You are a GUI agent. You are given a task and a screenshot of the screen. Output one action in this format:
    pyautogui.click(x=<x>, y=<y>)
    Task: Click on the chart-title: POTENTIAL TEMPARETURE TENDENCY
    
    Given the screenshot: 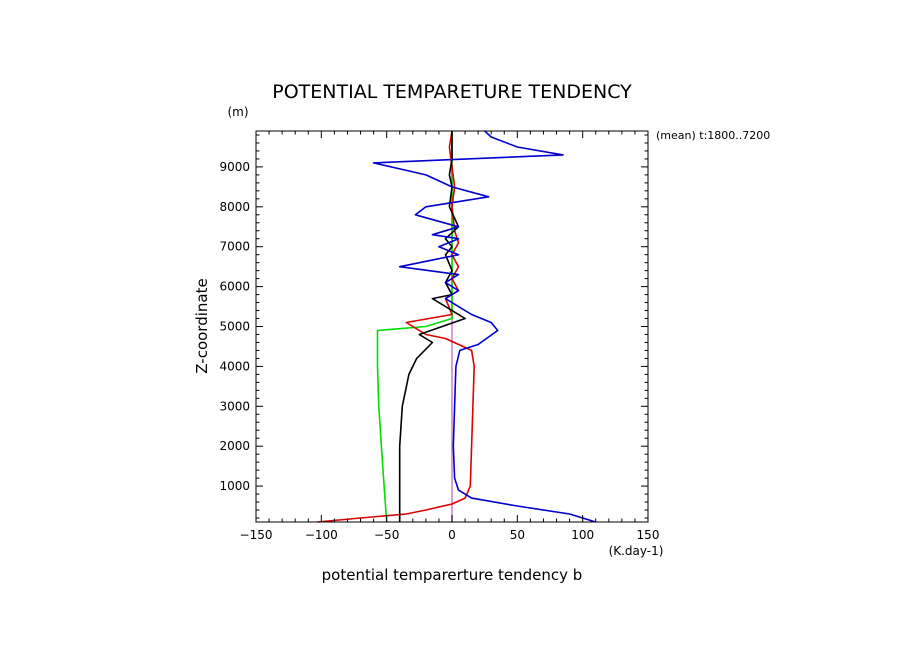 What is the action you would take?
    pyautogui.click(x=452, y=92)
    